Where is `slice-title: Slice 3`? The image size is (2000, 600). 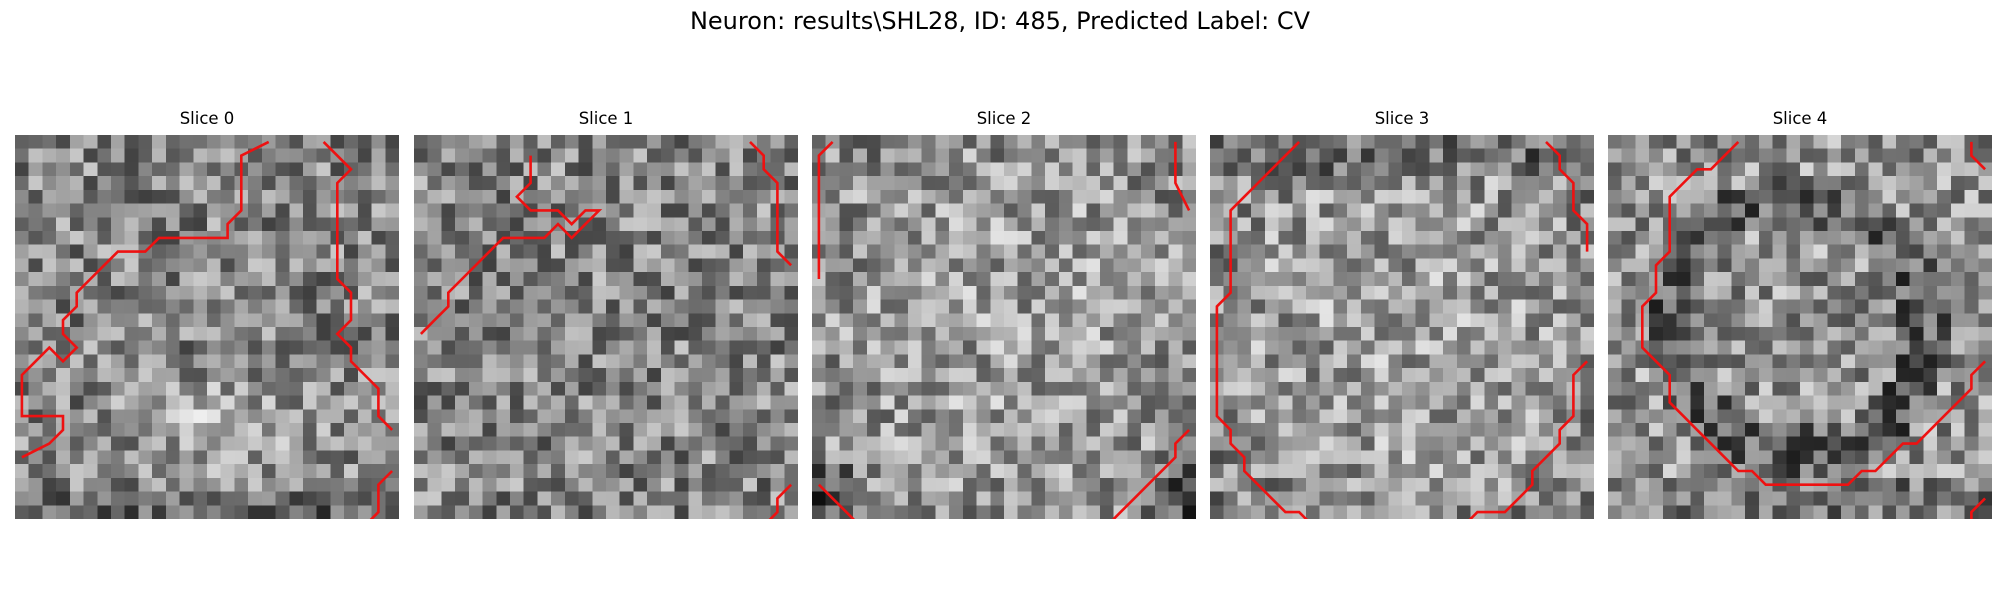 slice-title: Slice 3 is located at coordinates (1402, 118).